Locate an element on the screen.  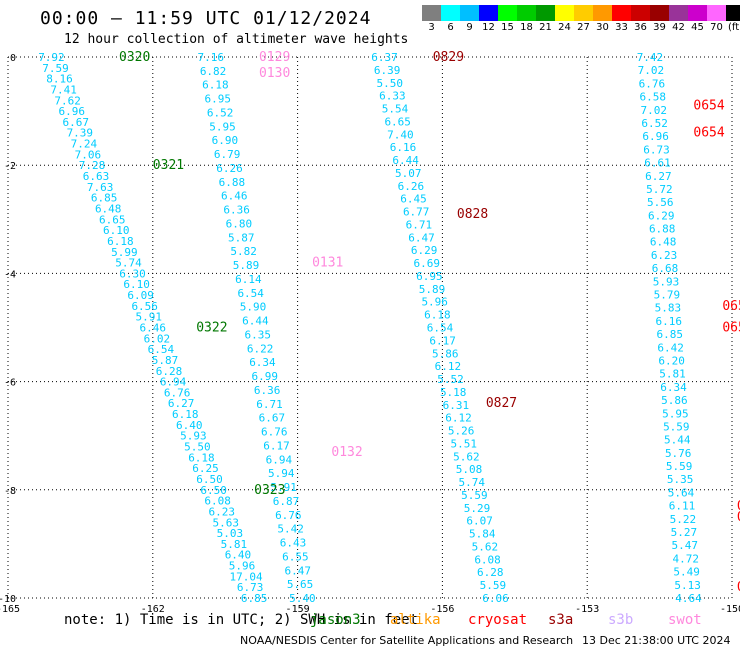
swh-value: 6.47 is located at coordinates (421, 237).